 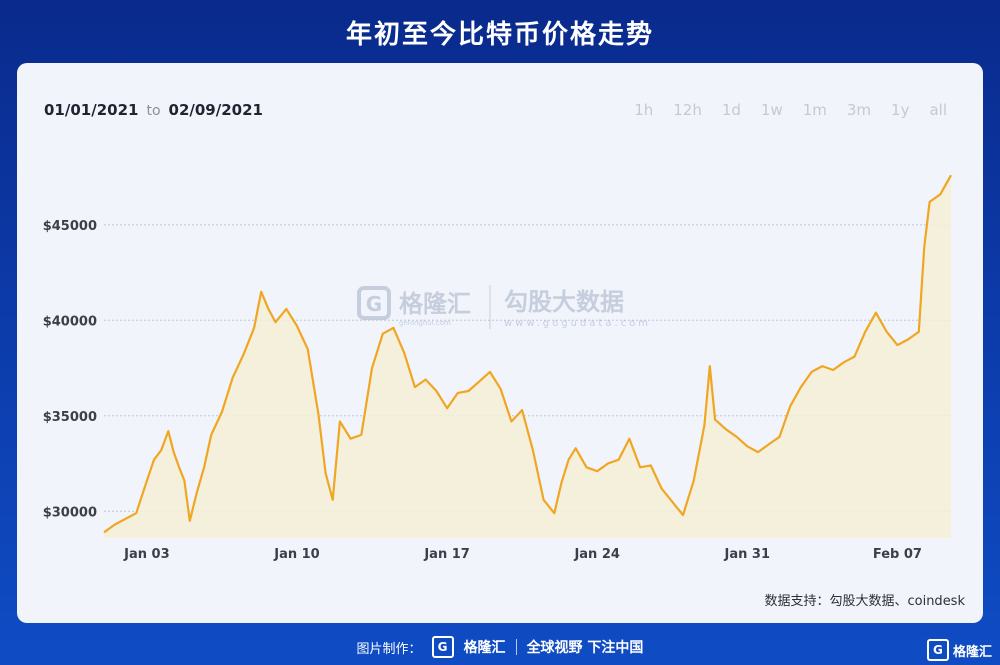 I want to click on watermark-logo-letter: G, so click(x=374, y=304).